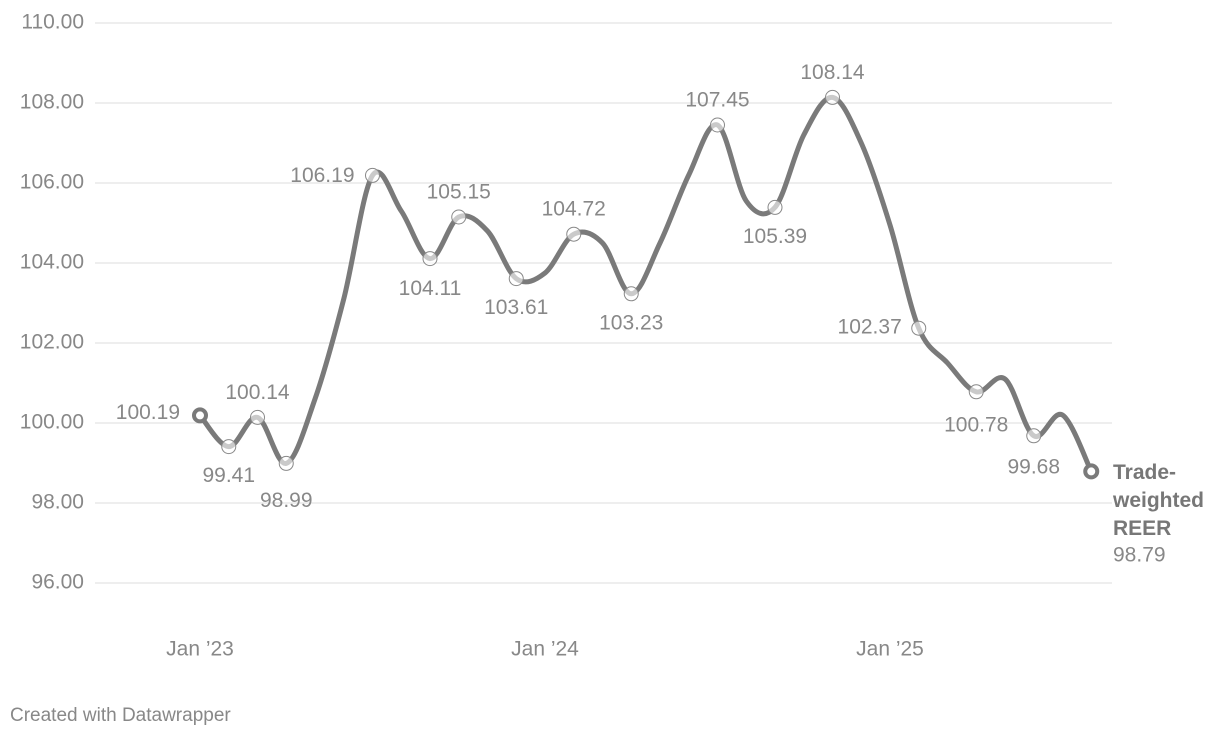 The width and height of the screenshot is (1220, 740). What do you see at coordinates (631, 322) in the screenshot?
I see `value-label: 103.23` at bounding box center [631, 322].